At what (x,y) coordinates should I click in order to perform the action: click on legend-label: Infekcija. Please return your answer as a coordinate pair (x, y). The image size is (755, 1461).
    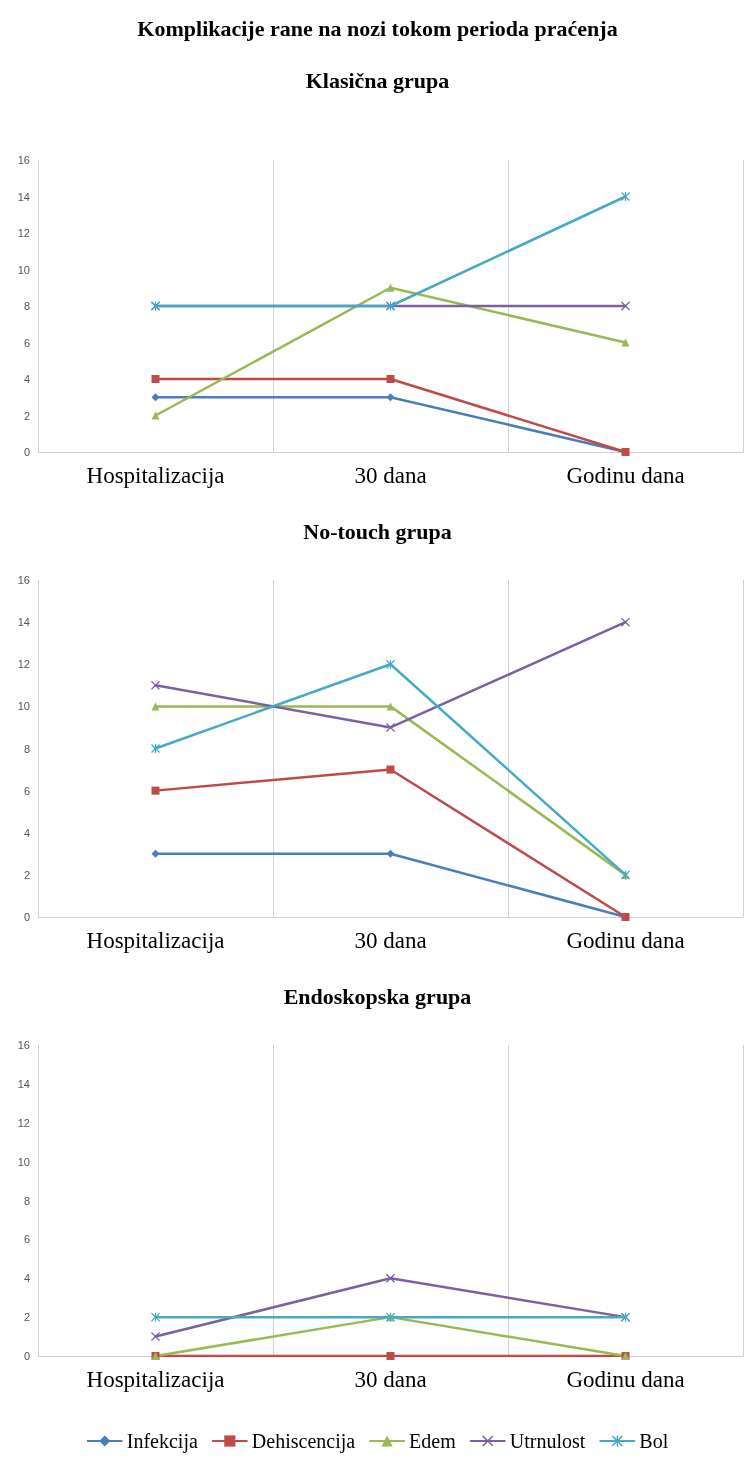
    Looking at the image, I should click on (162, 1441).